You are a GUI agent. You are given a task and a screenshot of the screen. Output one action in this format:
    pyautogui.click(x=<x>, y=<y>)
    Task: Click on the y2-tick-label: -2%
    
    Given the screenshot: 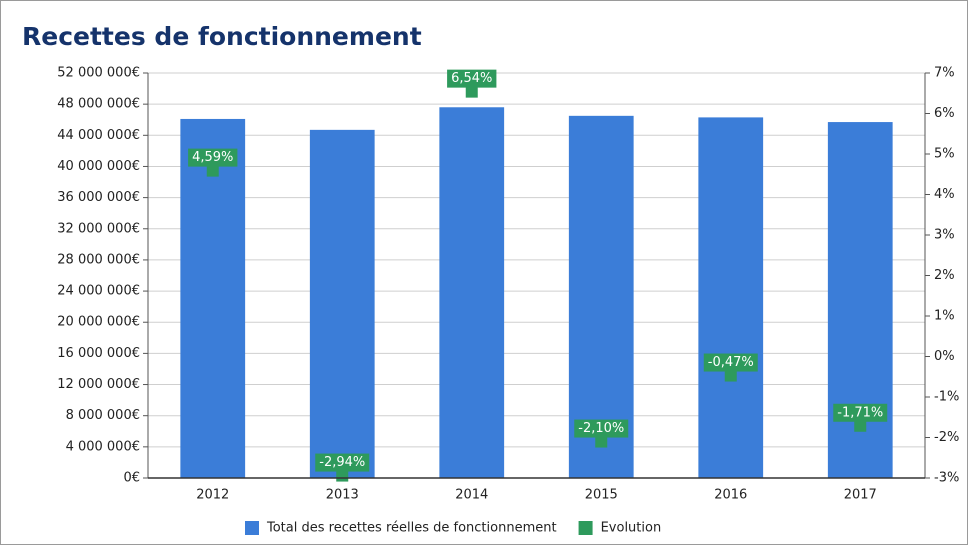 What is the action you would take?
    pyautogui.click(x=946, y=437)
    